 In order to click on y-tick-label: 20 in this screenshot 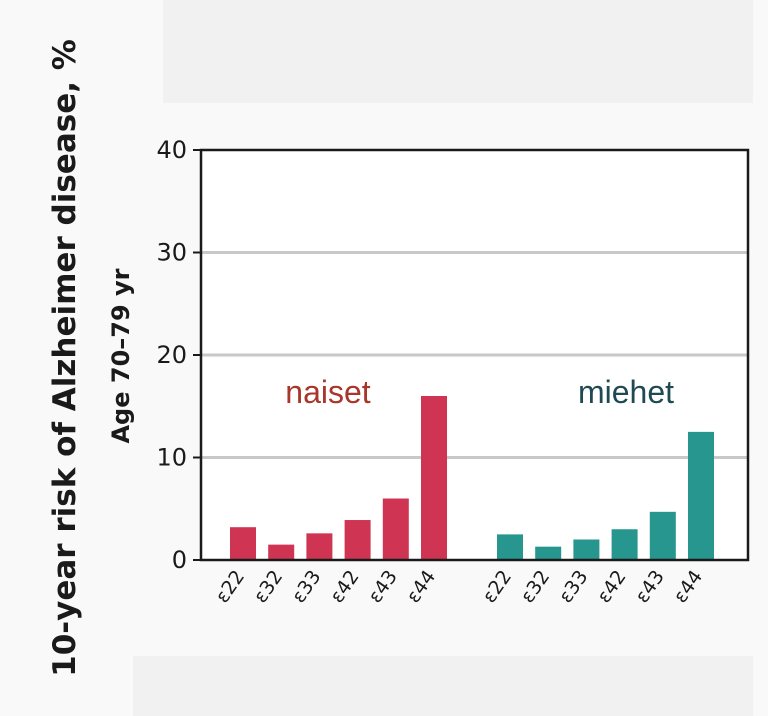, I will do `click(171, 355)`.